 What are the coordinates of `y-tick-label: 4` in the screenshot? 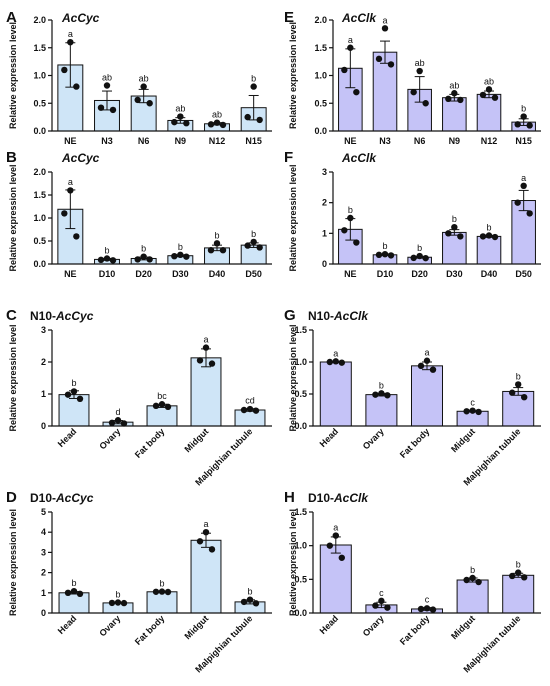 It's located at (43, 532).